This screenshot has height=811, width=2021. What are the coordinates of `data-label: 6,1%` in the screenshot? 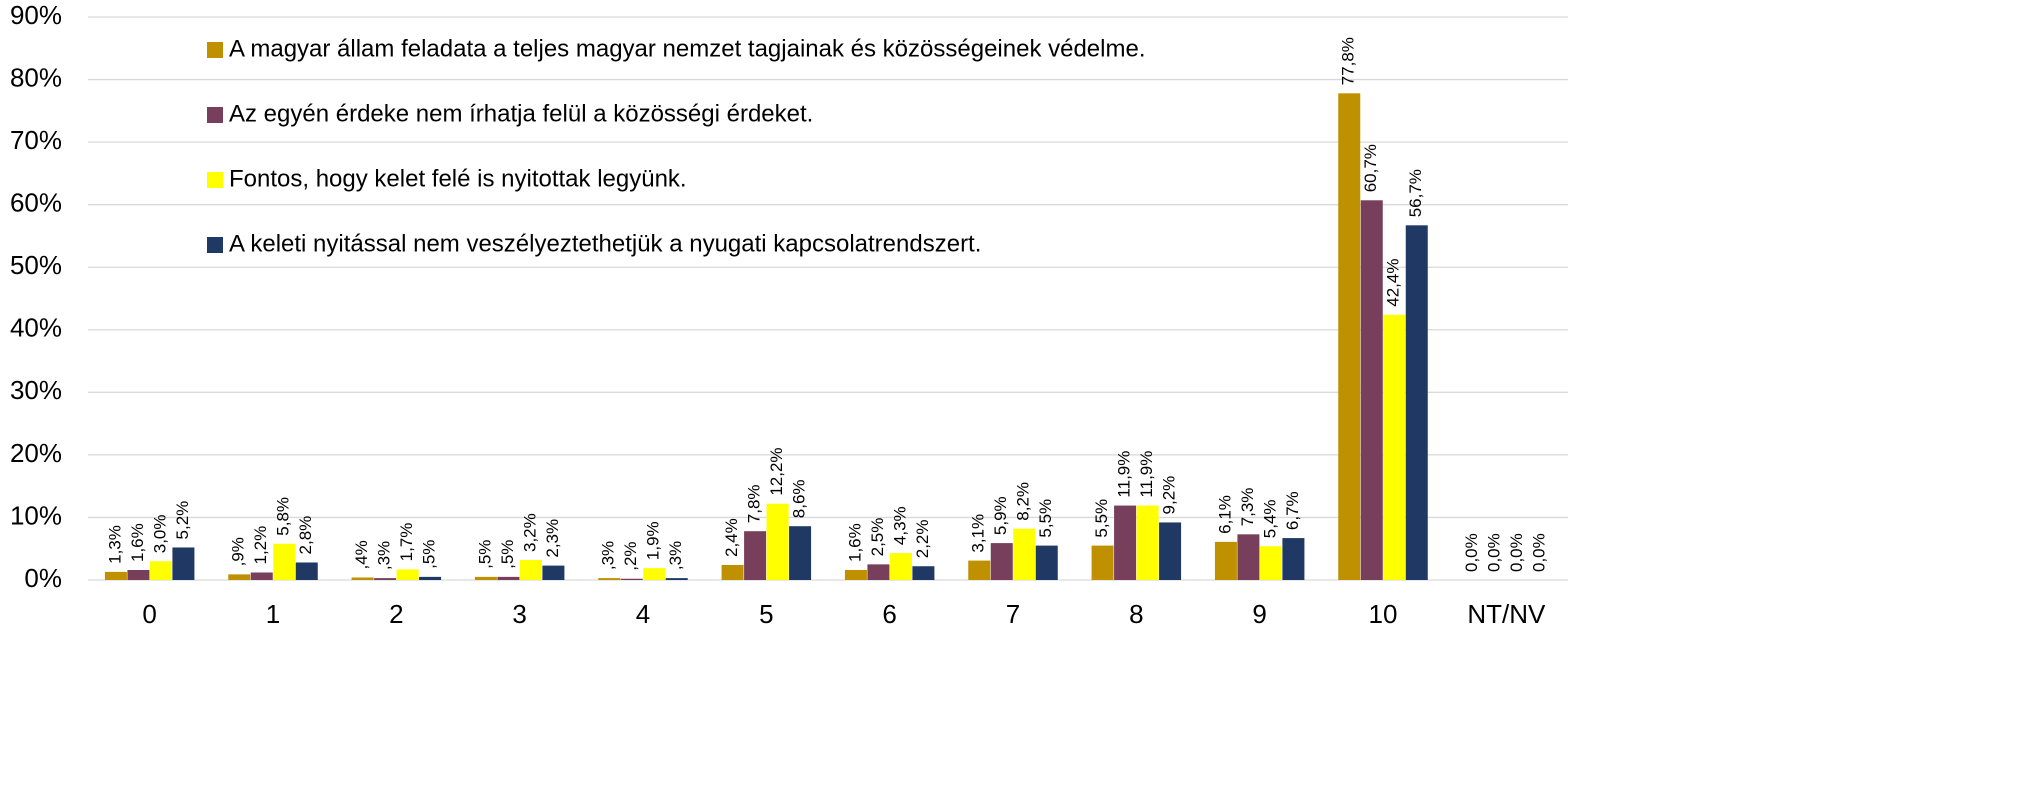 It's located at (1224, 514).